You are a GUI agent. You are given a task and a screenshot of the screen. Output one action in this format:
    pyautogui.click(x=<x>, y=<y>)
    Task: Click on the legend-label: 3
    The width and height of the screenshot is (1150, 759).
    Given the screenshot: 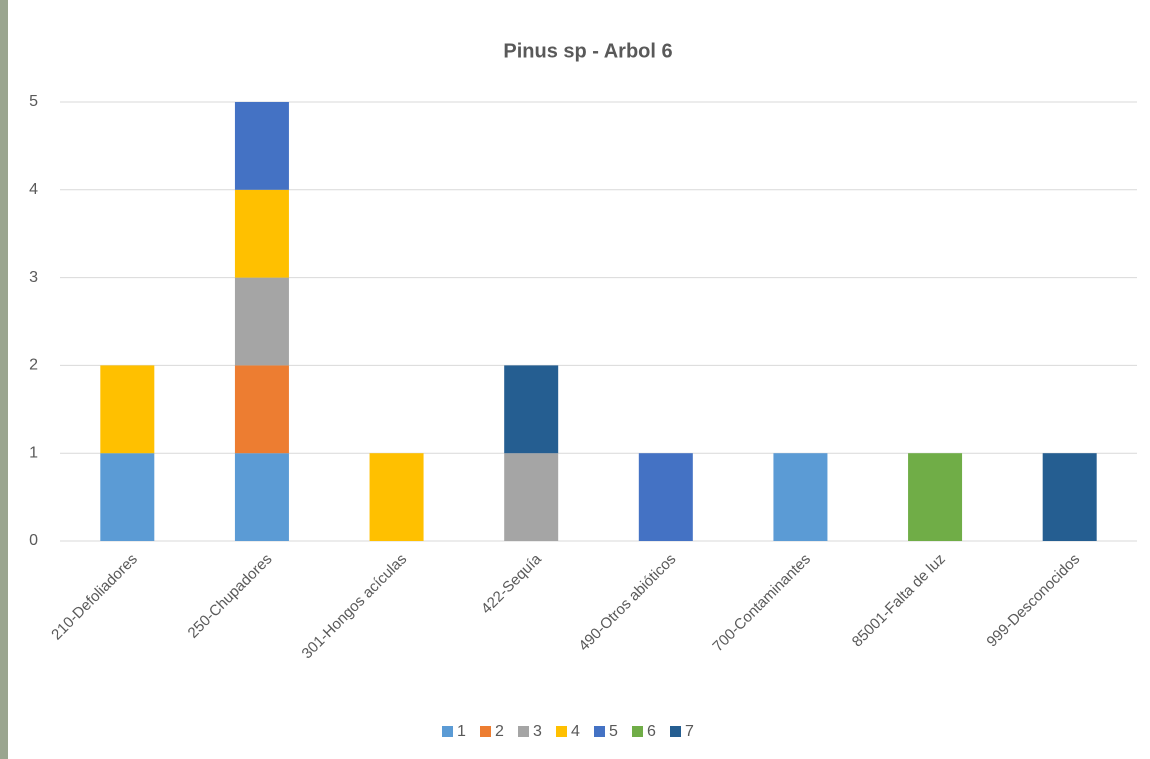 What is the action you would take?
    pyautogui.click(x=537, y=731)
    